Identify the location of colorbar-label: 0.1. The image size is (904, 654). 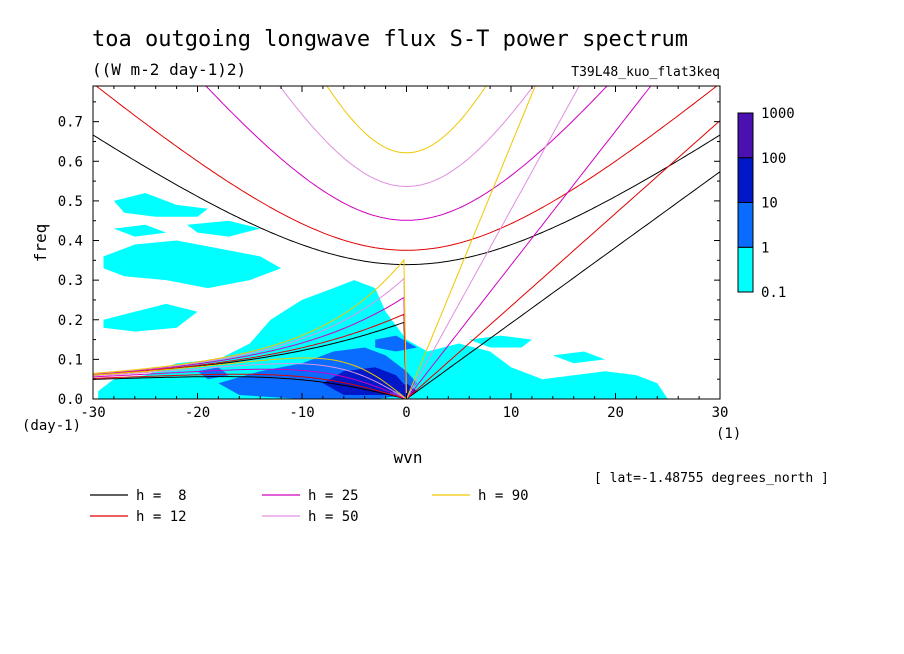
(773, 293).